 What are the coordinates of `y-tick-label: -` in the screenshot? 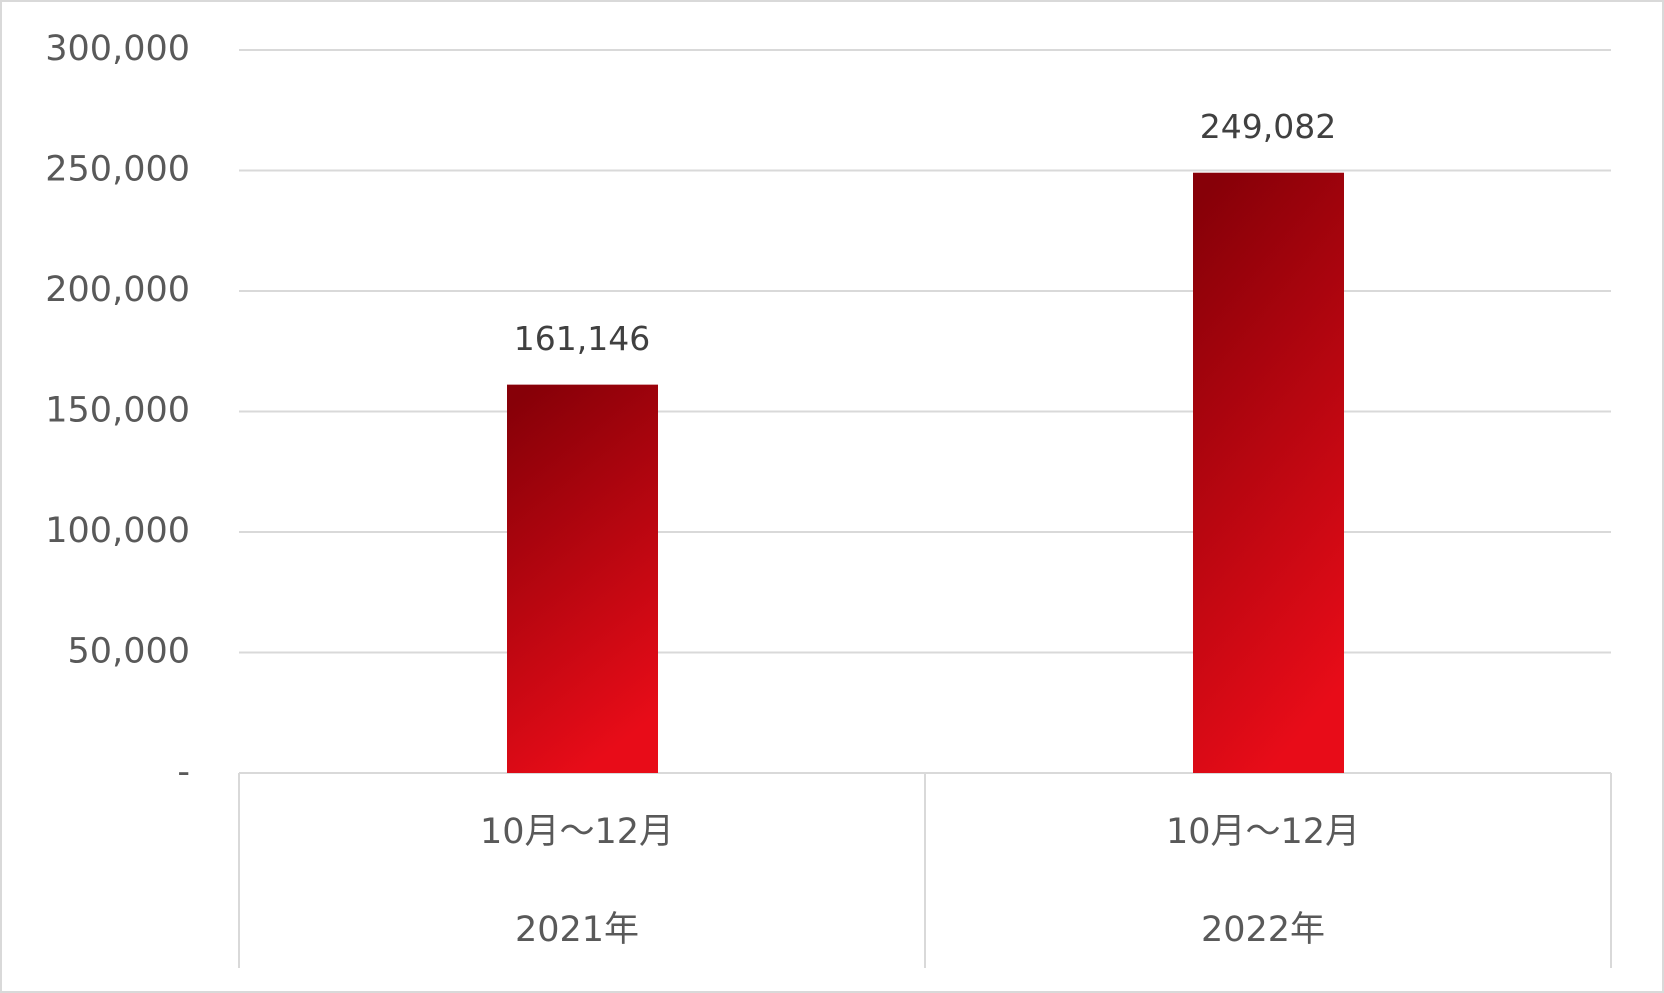 It's located at (183, 772).